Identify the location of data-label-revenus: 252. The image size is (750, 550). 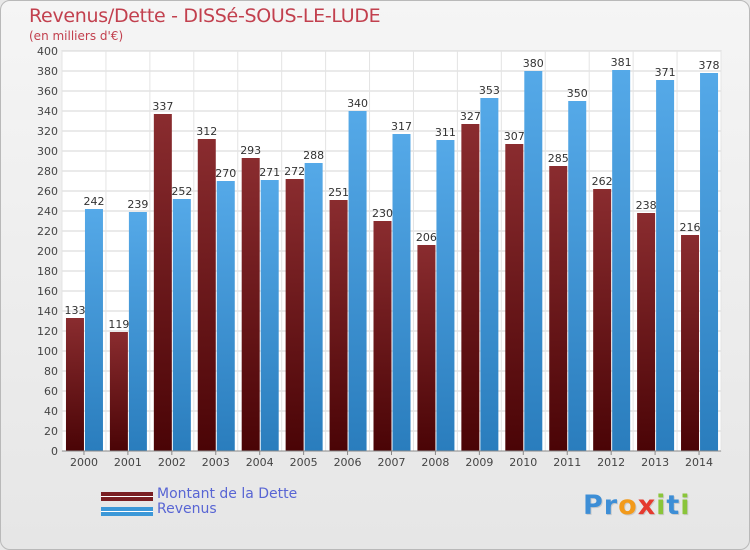
(181, 191).